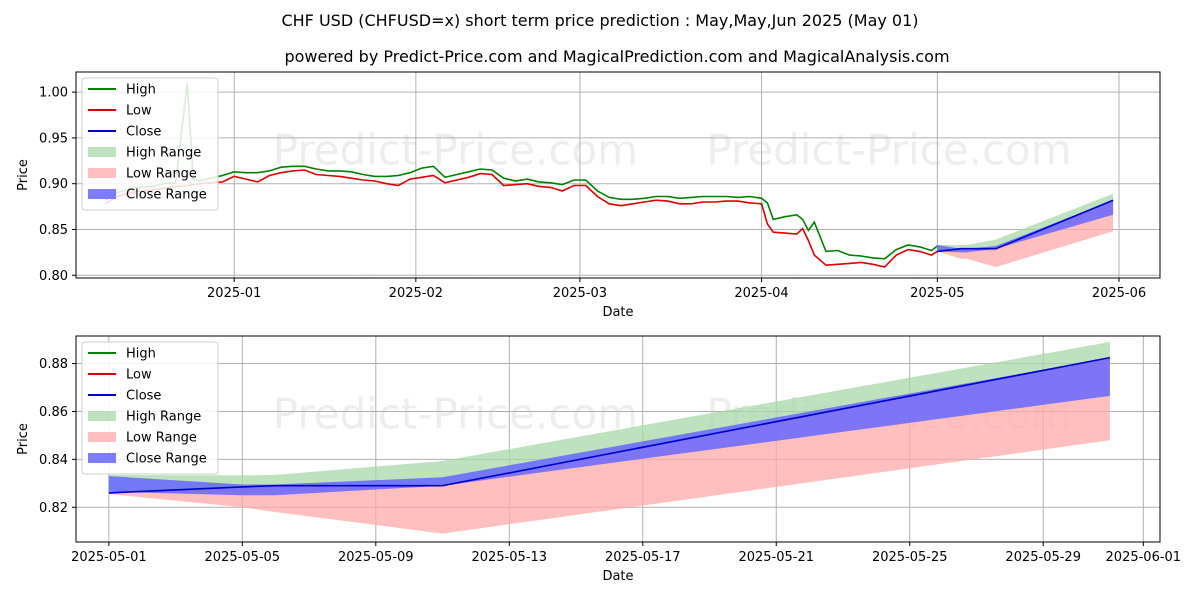 The width and height of the screenshot is (1200, 600). I want to click on x-tick-label: 2025-06, so click(1119, 293).